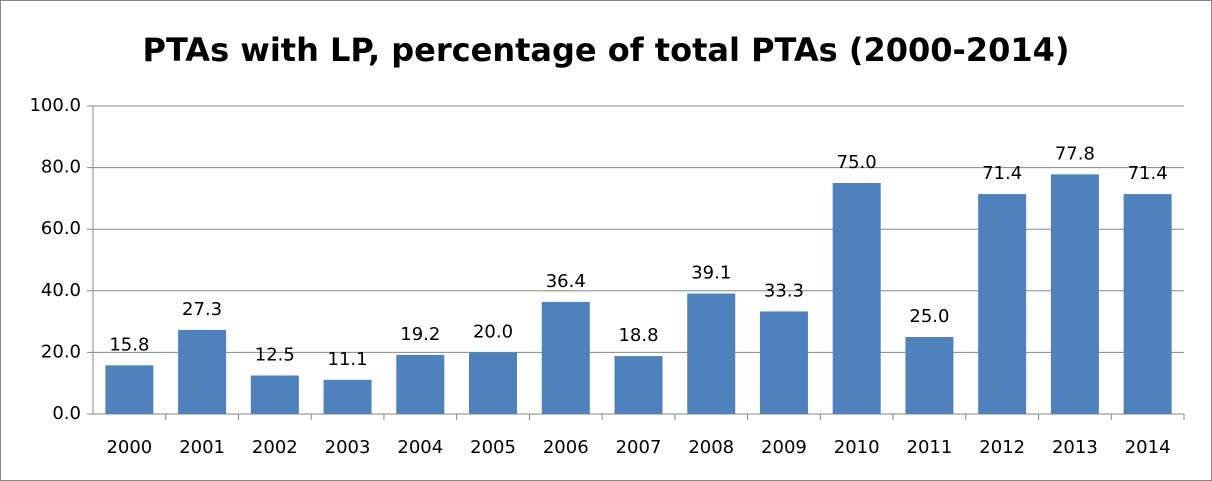 Image resolution: width=1212 pixels, height=481 pixels. What do you see at coordinates (275, 355) in the screenshot?
I see `data-label: 12.5` at bounding box center [275, 355].